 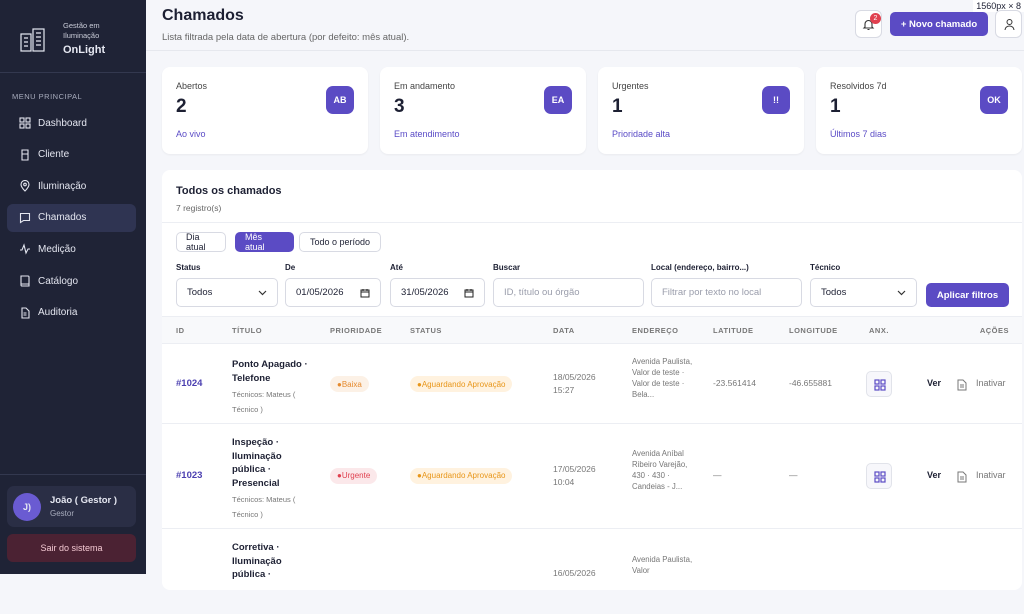 What do you see at coordinates (188, 267) in the screenshot?
I see `filter-label: Status` at bounding box center [188, 267].